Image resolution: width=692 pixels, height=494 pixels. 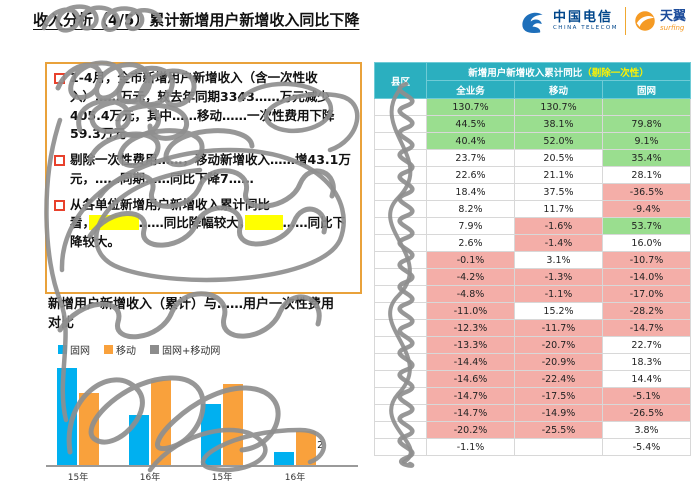 I want to click on table-row: -14.4% -20.9% 18.3%, so click(x=533, y=362).